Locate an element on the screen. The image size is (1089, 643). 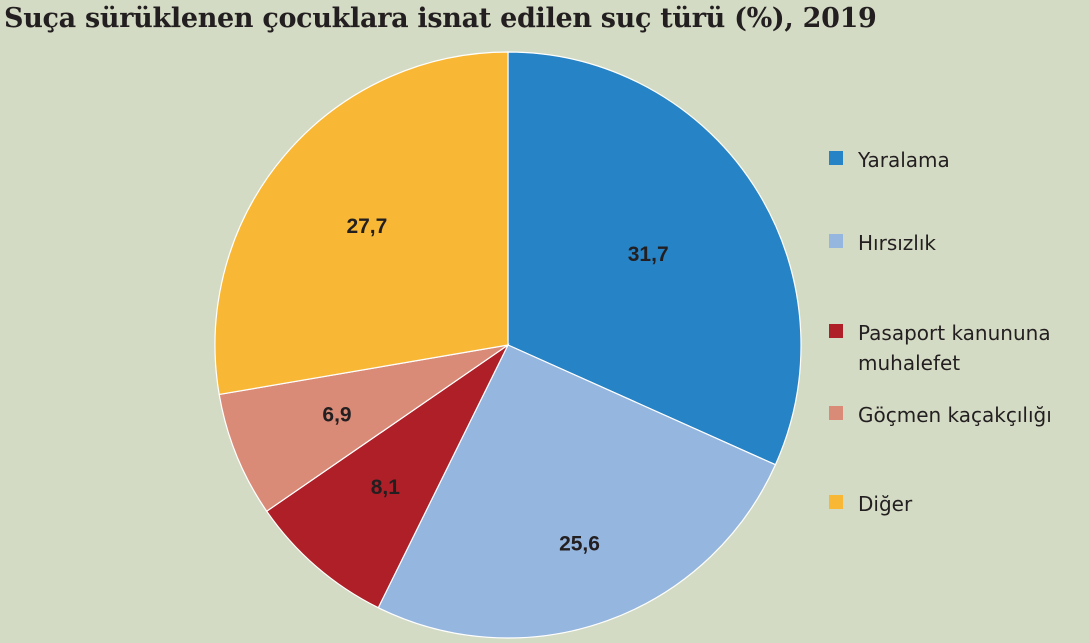
legend-label: Diğer is located at coordinates (885, 504).